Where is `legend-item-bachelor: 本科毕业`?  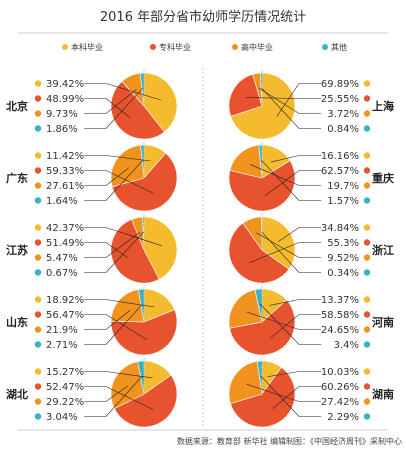
legend-item-bachelor: 本科毕业 is located at coordinates (82, 47).